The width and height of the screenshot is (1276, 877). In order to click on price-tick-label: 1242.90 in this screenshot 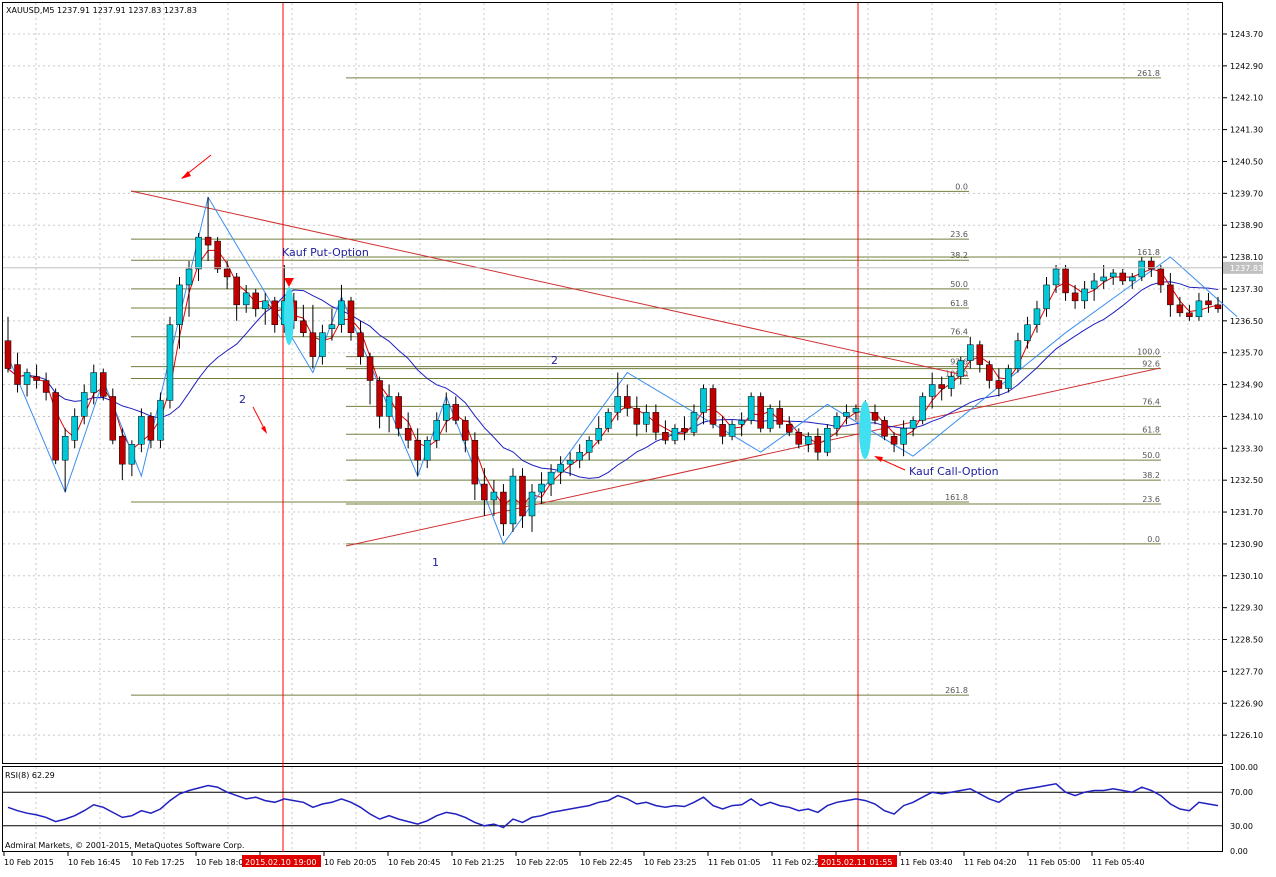, I will do `click(1246, 66)`.